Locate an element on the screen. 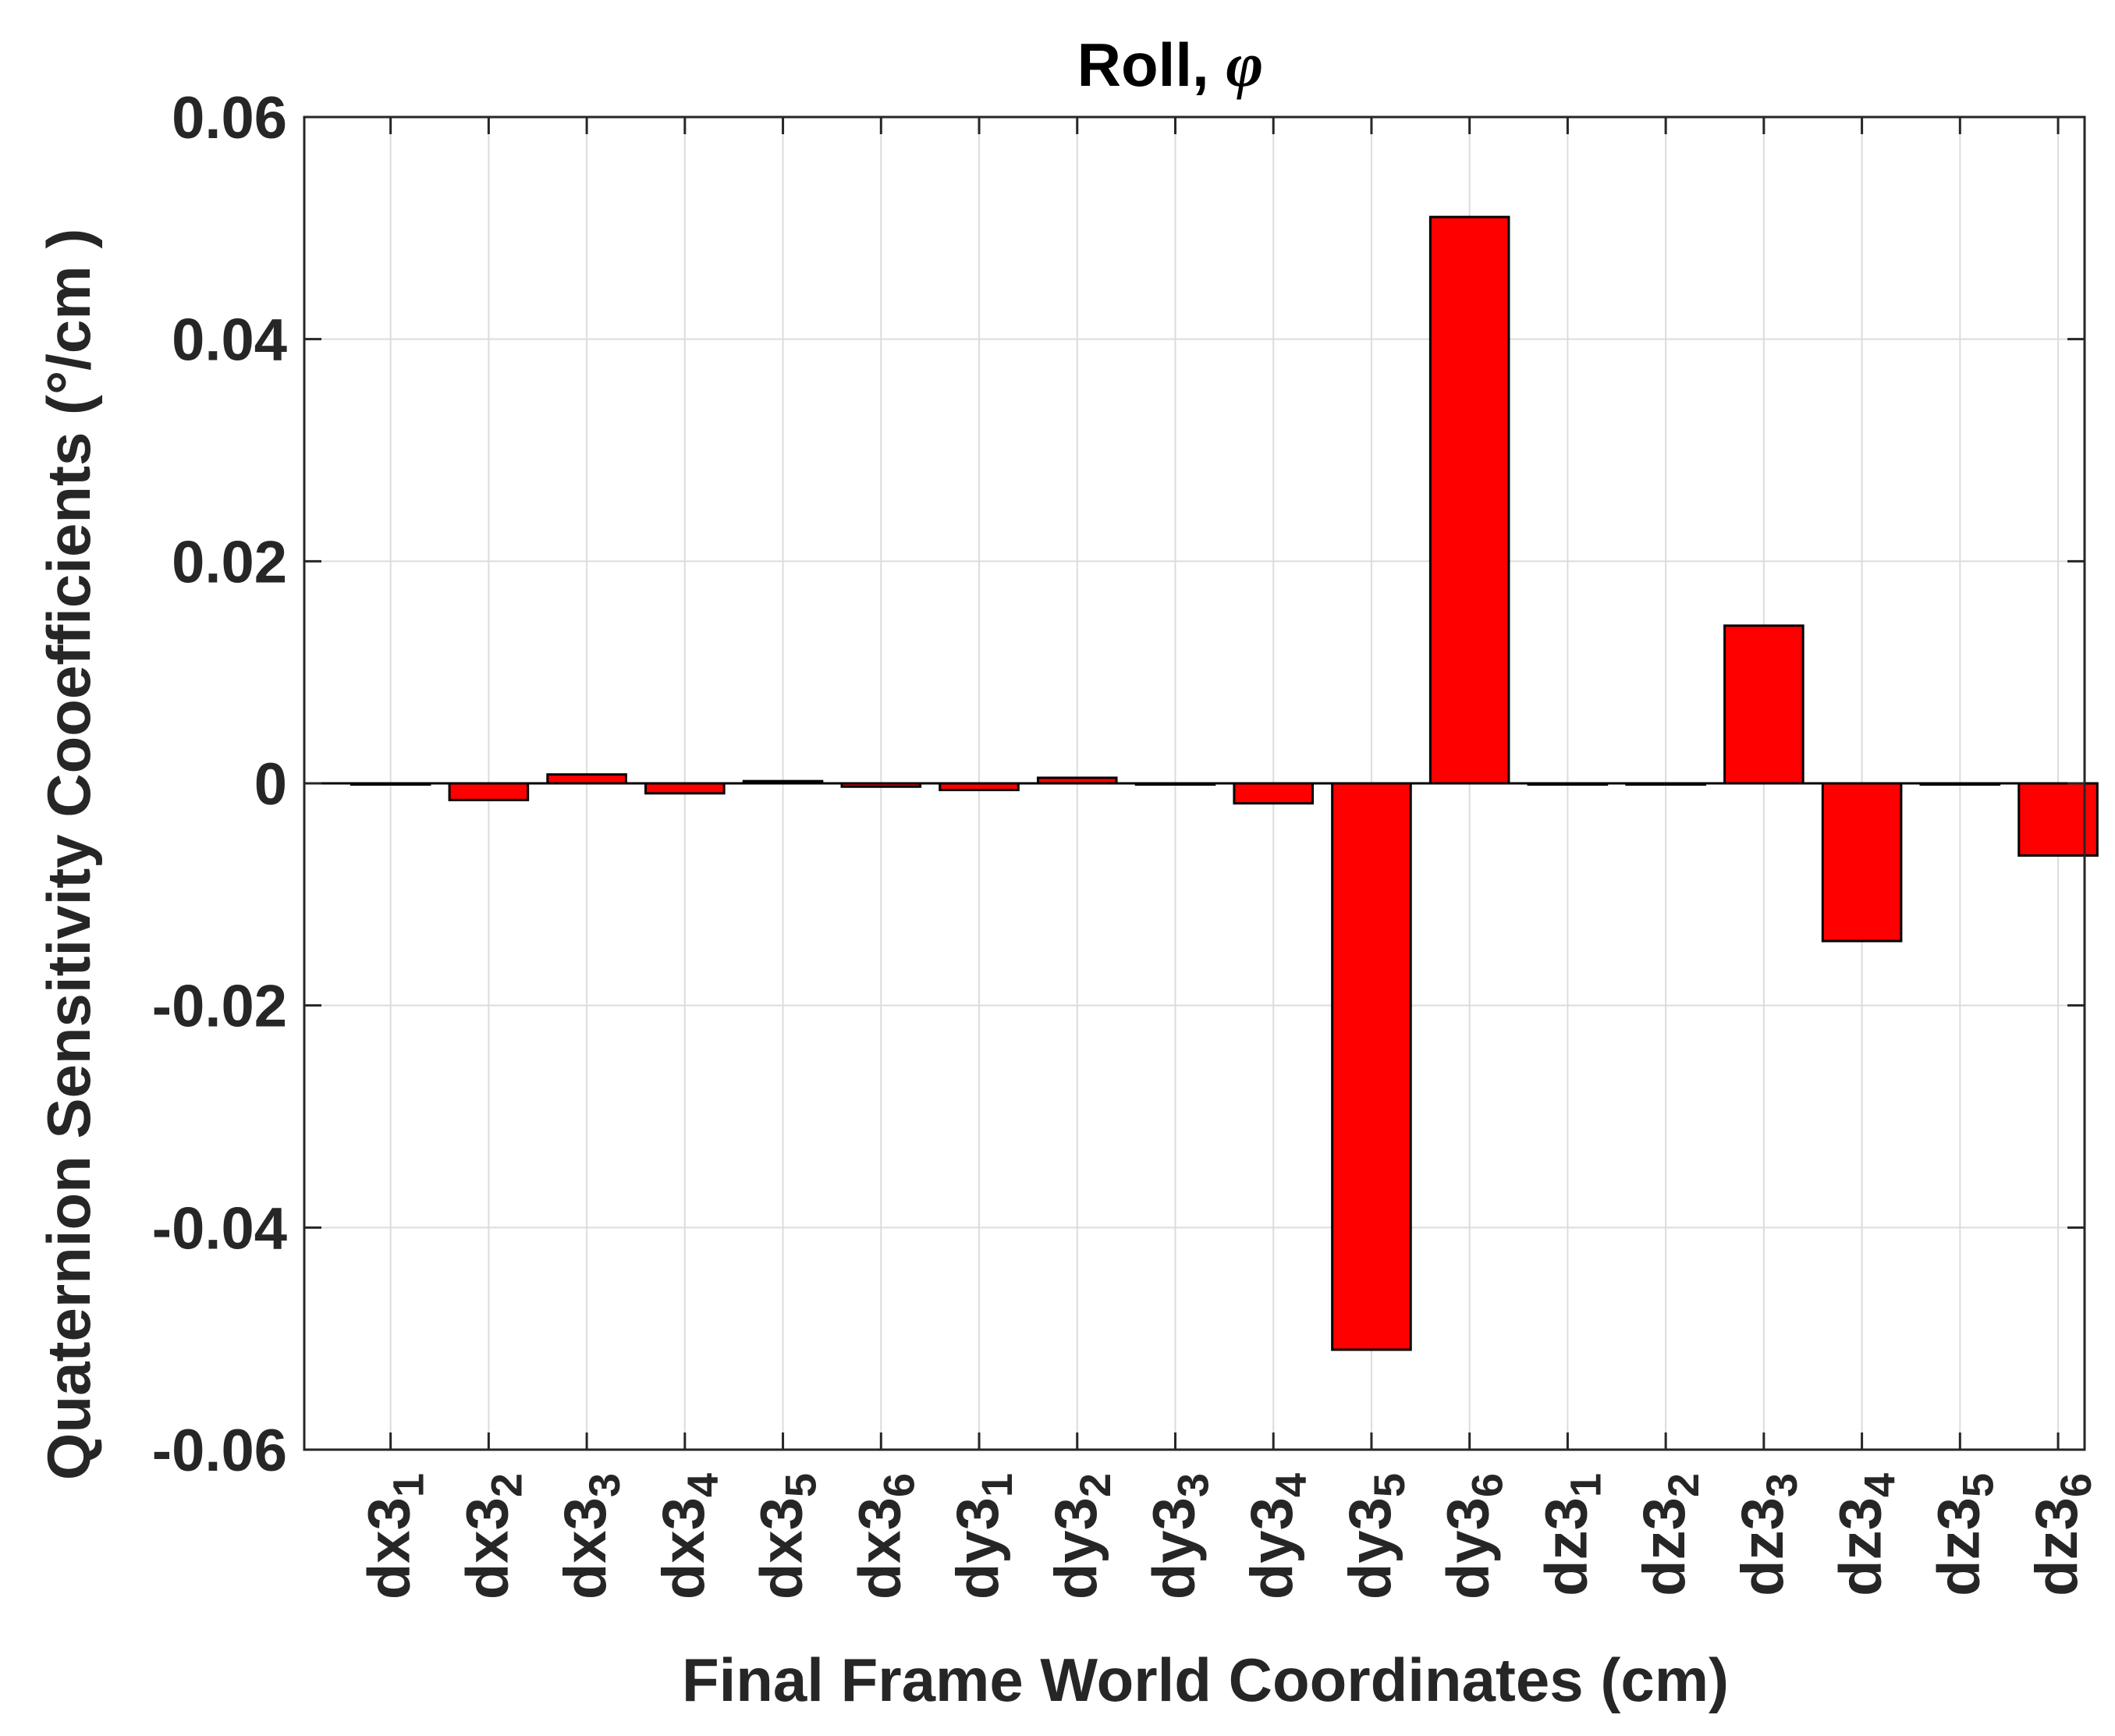 This screenshot has height=1736, width=2115. x-tick-label: dy36 is located at coordinates (1473, 1536).